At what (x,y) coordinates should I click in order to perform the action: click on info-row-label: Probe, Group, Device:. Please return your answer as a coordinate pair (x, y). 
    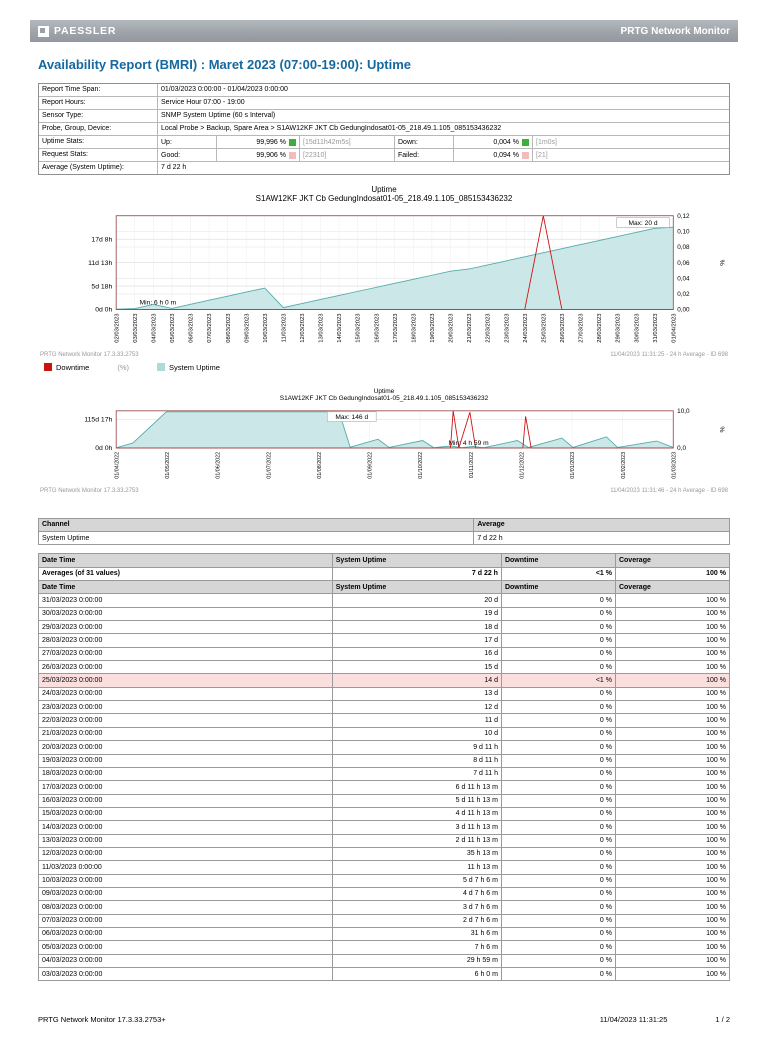
    Looking at the image, I should click on (98, 129).